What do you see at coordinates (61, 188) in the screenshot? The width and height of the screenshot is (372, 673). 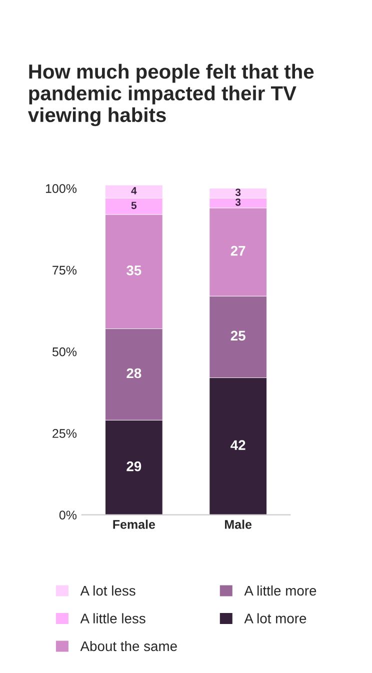 I see `y-tick-label: 100%` at bounding box center [61, 188].